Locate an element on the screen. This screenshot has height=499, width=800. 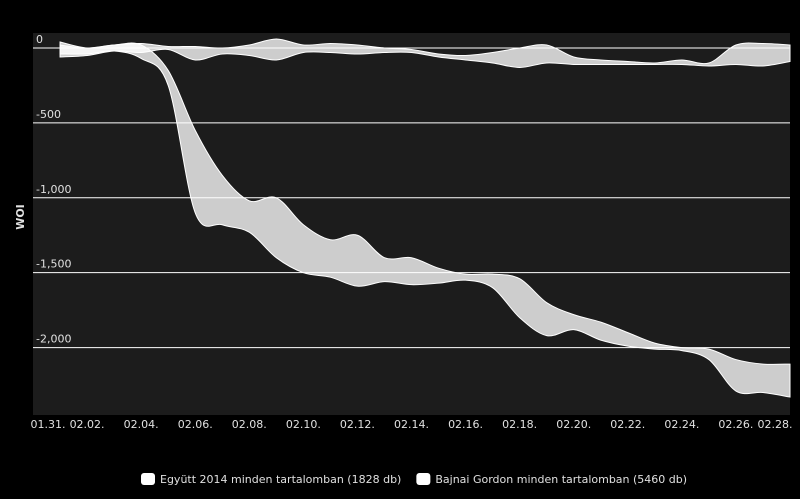
x-tick-label: 02.12. is located at coordinates (357, 424).